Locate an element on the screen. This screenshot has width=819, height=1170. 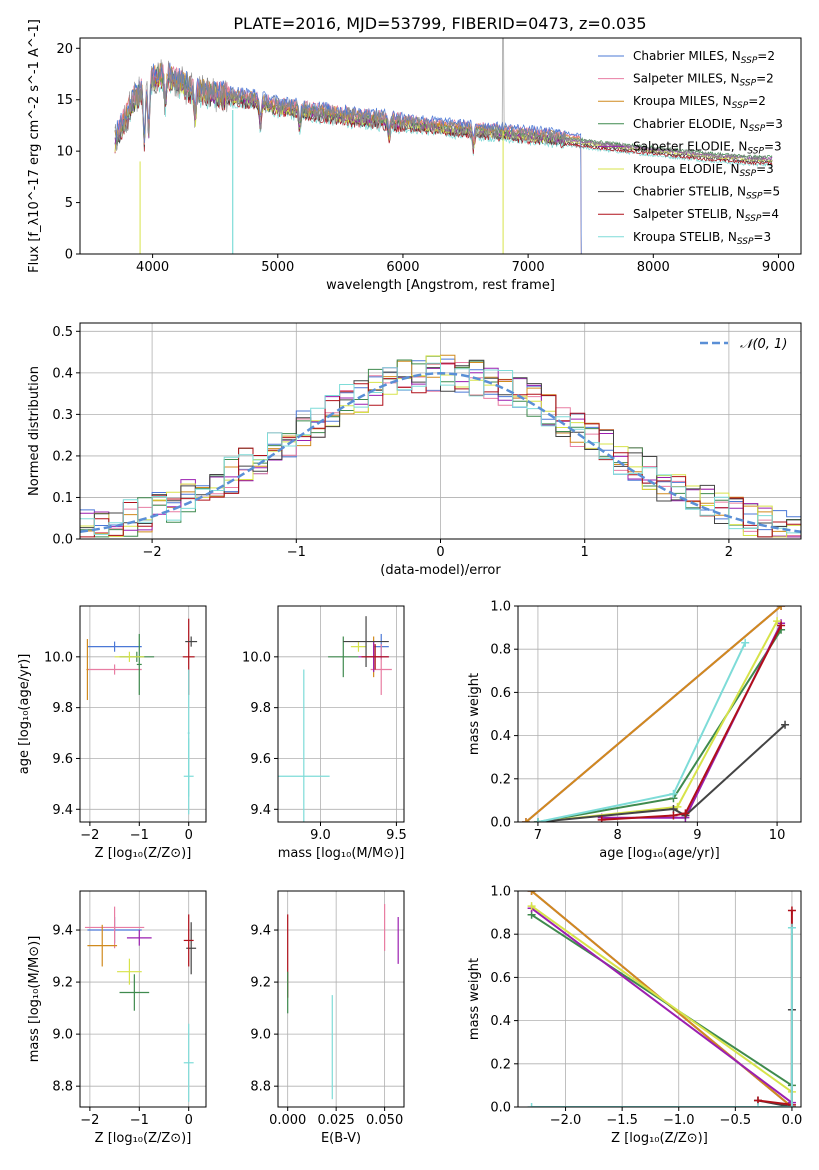
y-tick-label: 20 is located at coordinates (64, 49).